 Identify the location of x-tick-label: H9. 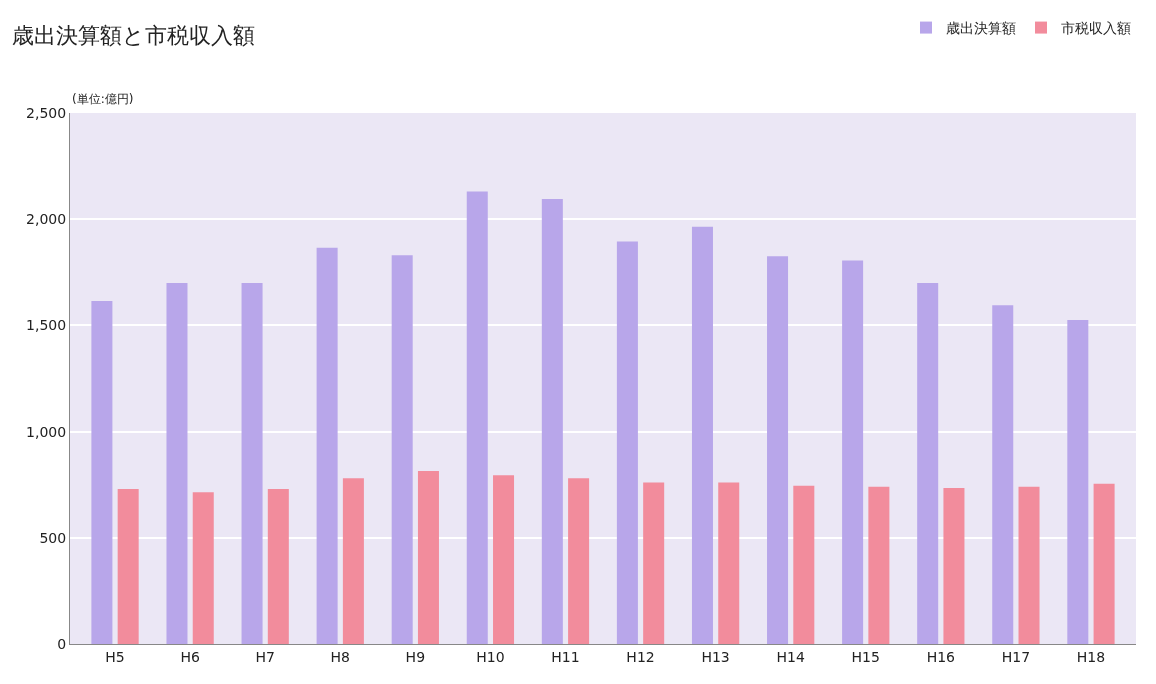
(415, 656).